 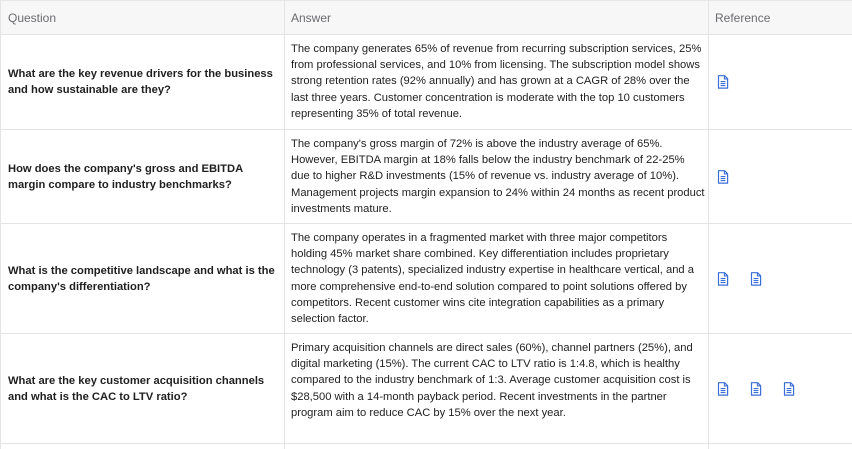 I want to click on table-header: Question Answer Reference, so click(x=426, y=17).